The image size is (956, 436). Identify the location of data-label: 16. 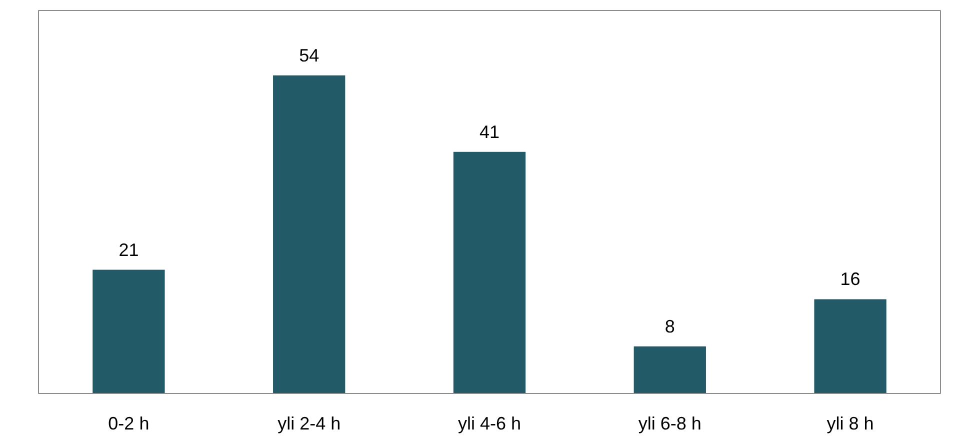
(850, 279).